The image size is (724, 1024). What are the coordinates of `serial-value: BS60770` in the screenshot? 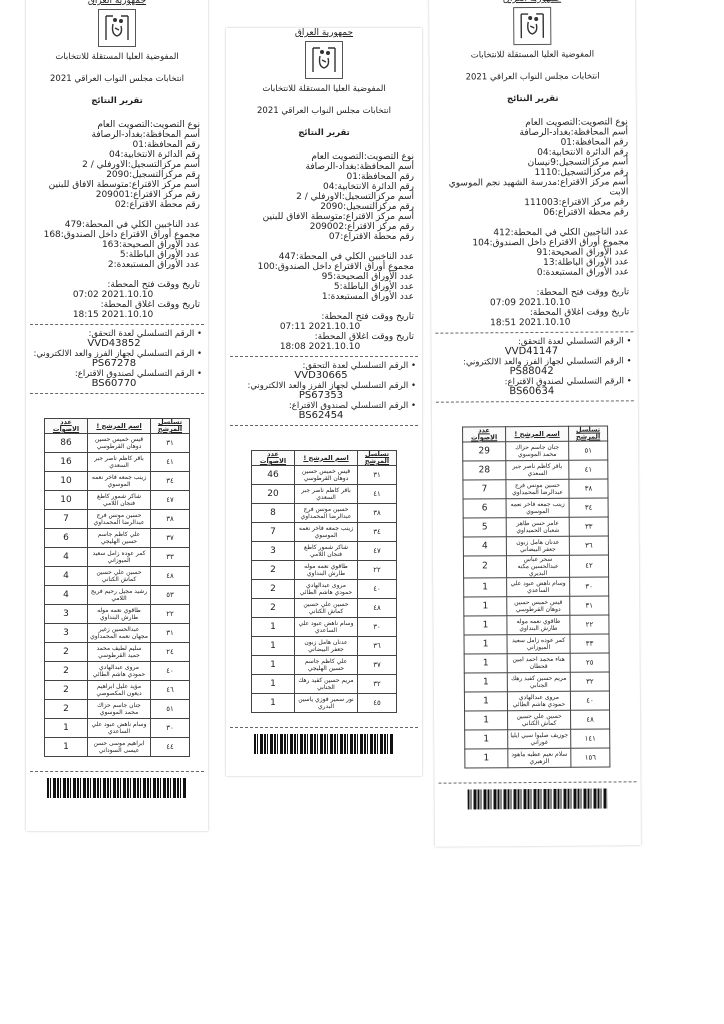 It's located at (114, 383).